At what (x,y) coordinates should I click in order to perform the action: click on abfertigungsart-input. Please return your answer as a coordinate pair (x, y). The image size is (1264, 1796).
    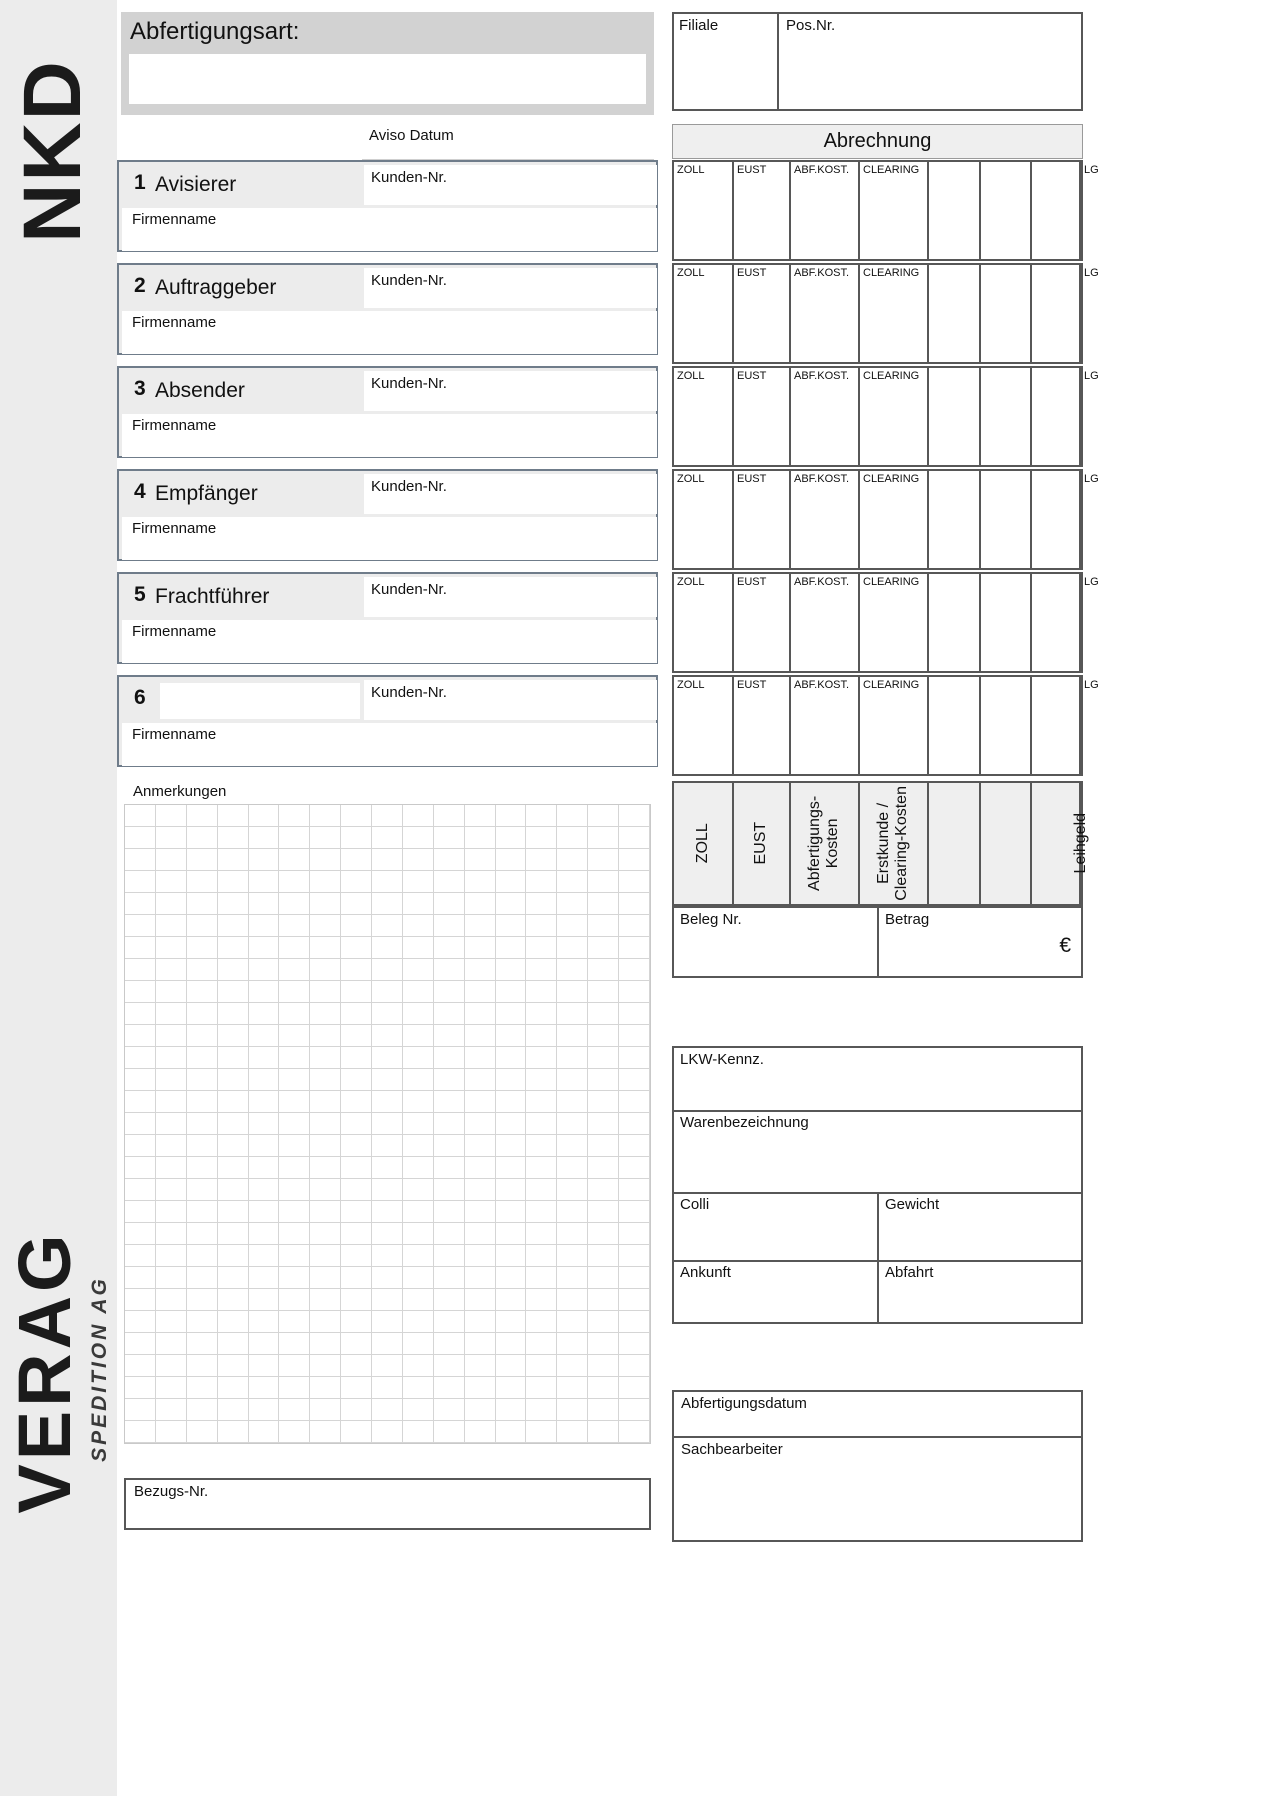
    Looking at the image, I should click on (387, 79).